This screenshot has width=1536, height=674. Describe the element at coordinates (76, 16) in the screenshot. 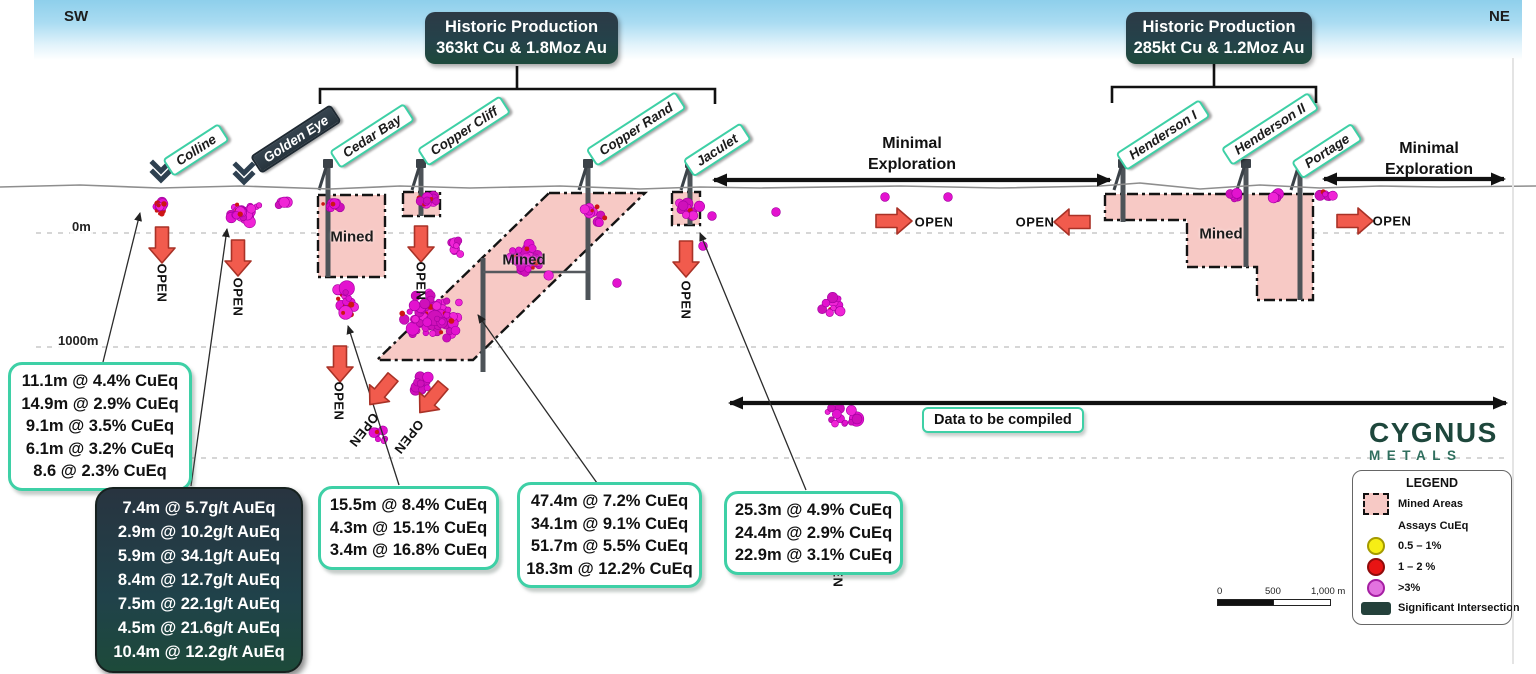

I see `section-direction-sw: SW` at that location.